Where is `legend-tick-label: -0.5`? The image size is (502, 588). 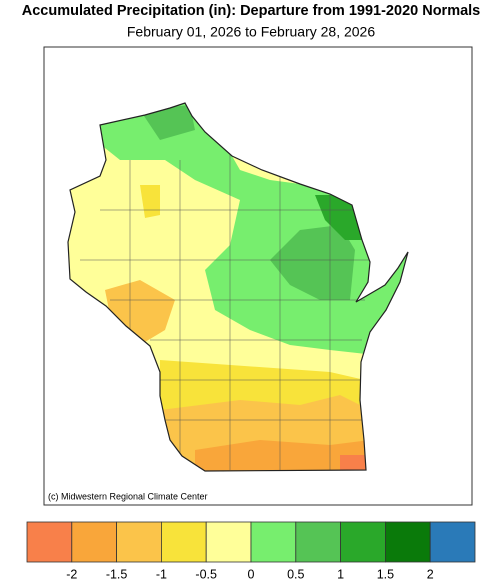
legend-tick-label: -0.5 is located at coordinates (206, 574).